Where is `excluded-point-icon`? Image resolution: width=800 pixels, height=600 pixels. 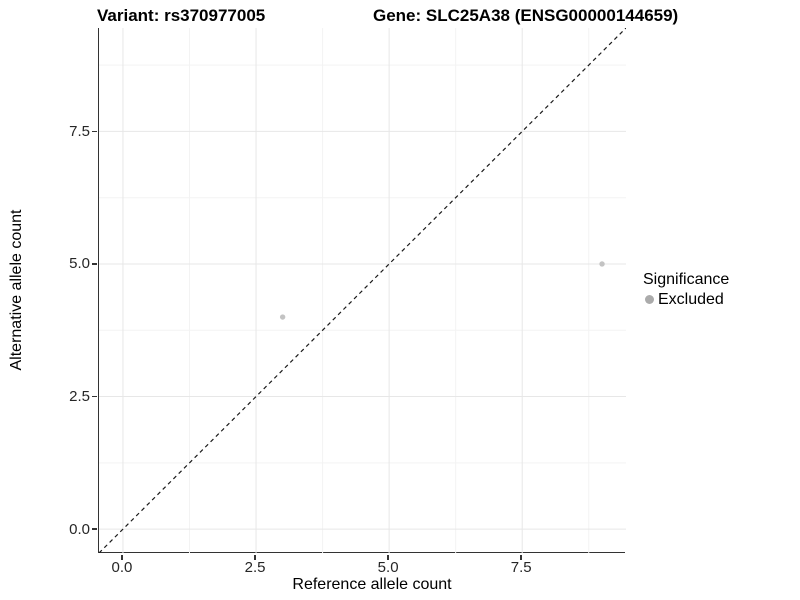 excluded-point-icon is located at coordinates (649, 299).